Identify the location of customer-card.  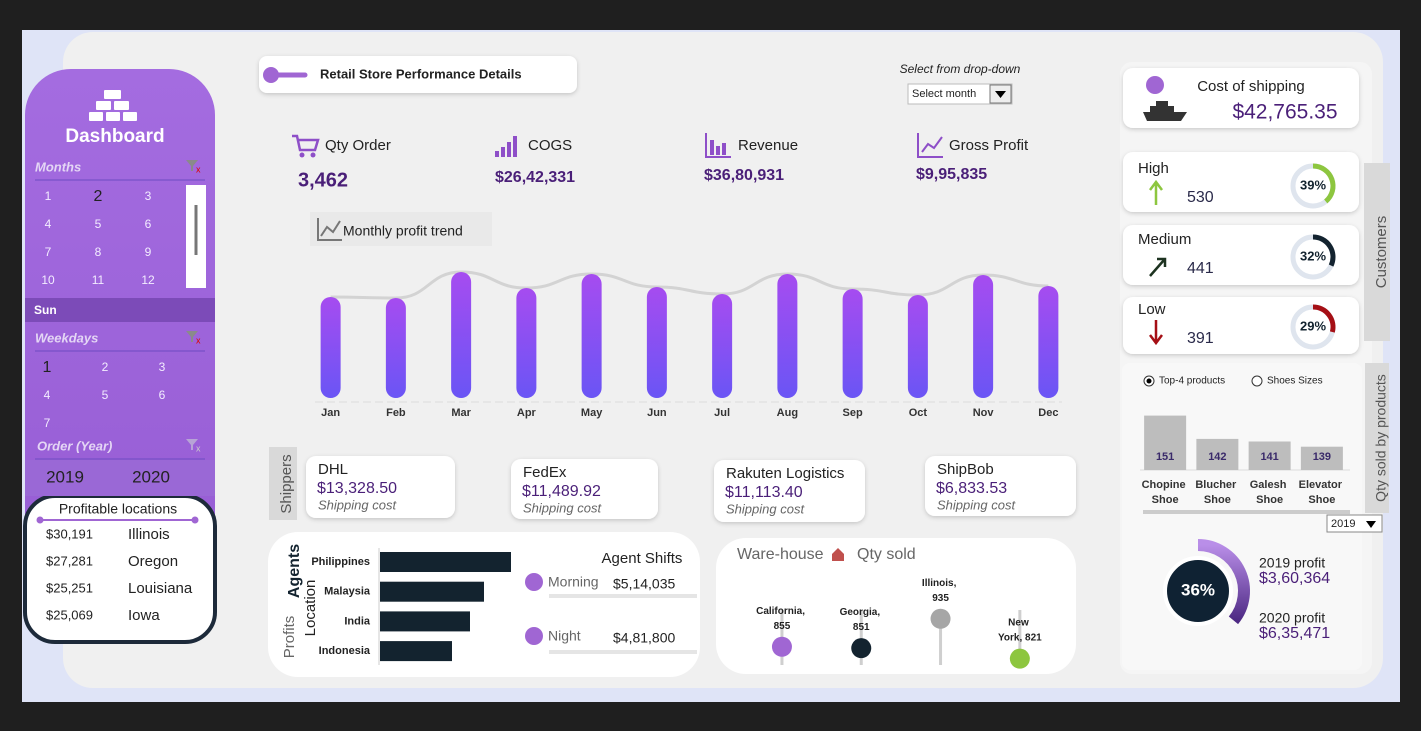
(1241, 182).